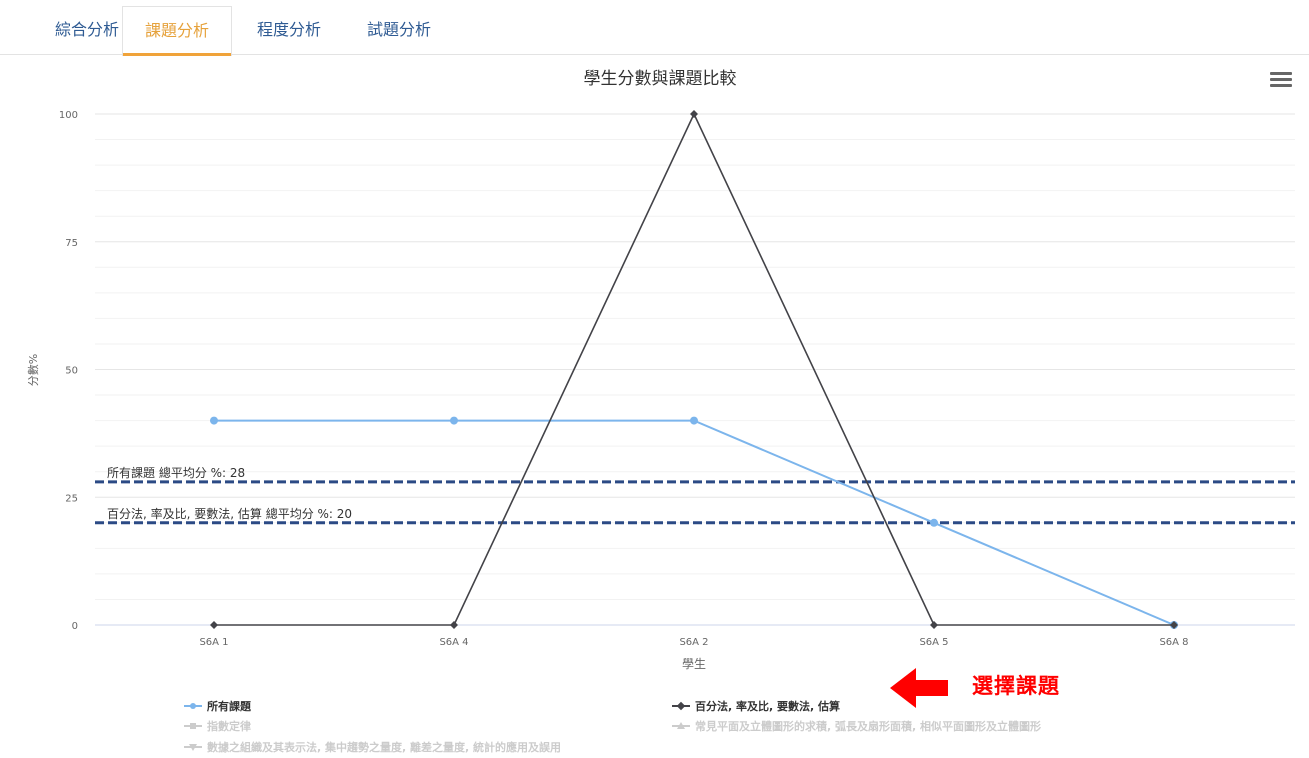  I want to click on chart-title: 學生分數與課題比較, so click(660, 79).